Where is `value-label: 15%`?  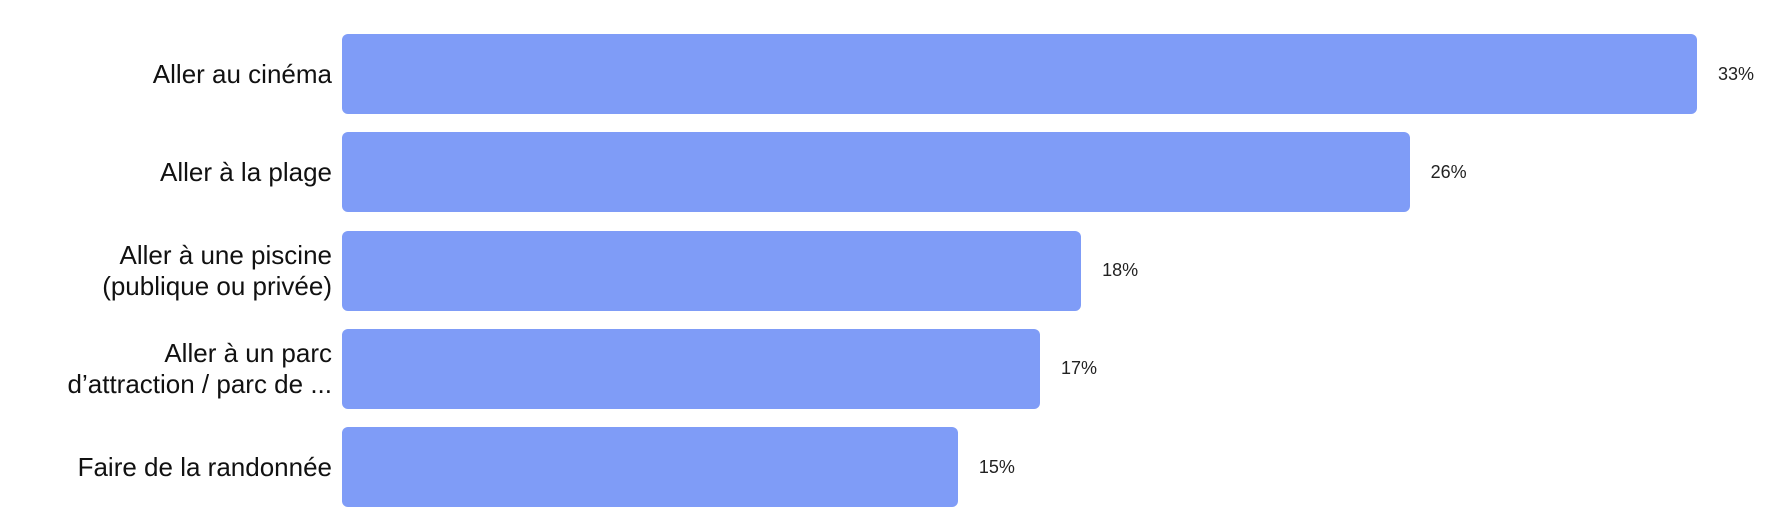
value-label: 15% is located at coordinates (996, 466).